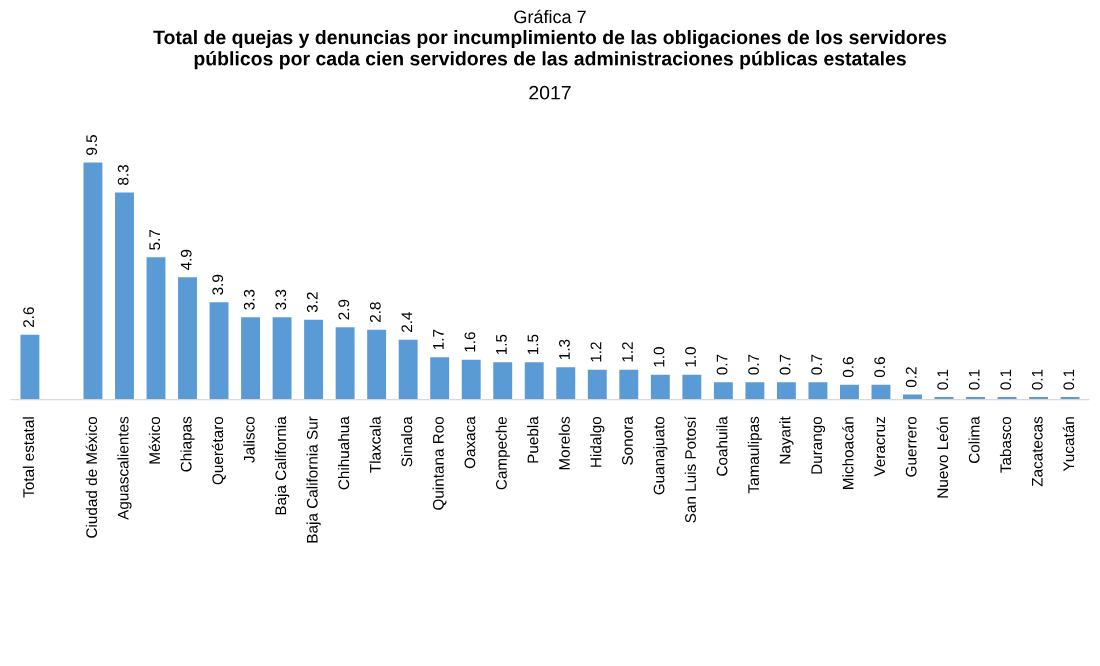 The height and width of the screenshot is (666, 1100). What do you see at coordinates (344, 453) in the screenshot?
I see `x-tick-label: Chihuahua` at bounding box center [344, 453].